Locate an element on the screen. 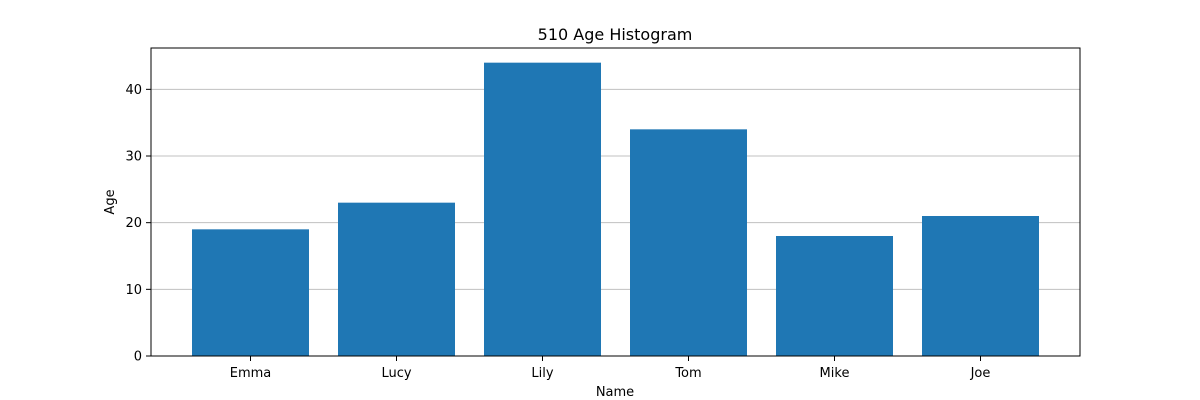 This screenshot has width=1200, height=400. bar-mike is located at coordinates (834, 296).